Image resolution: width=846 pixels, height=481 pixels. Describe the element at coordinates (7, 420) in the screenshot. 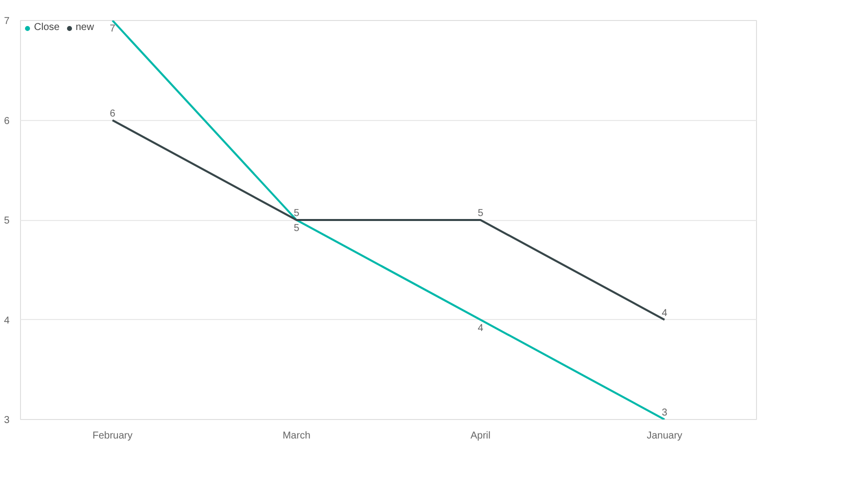

I see `y-tick-label: 3` at that location.